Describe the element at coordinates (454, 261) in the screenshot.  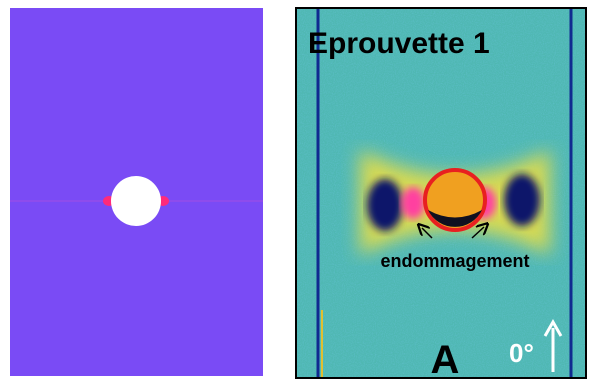
I see `annotation: endommagement` at that location.